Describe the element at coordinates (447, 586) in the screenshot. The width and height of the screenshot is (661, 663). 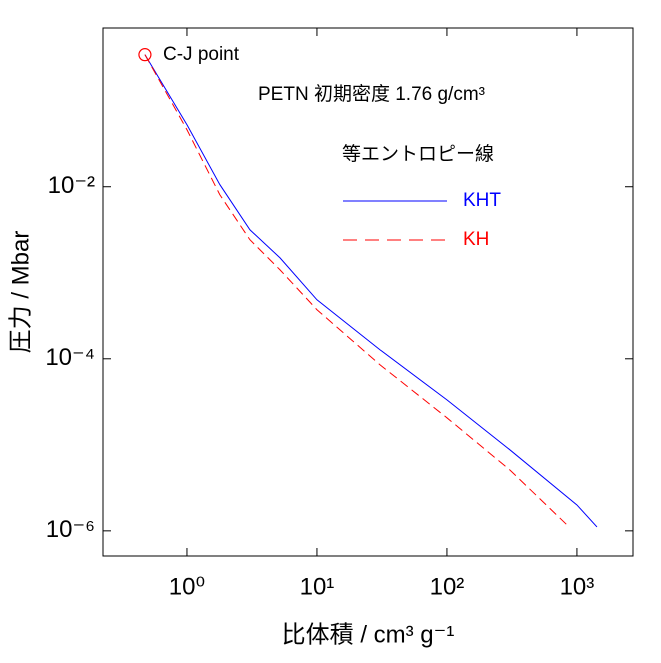
I see `x-tick-label: 10²` at that location.